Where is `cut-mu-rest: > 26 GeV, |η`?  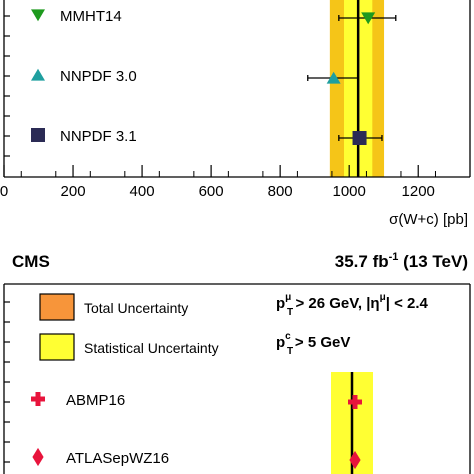 cut-mu-rest: > 26 GeV, |η is located at coordinates (335, 303).